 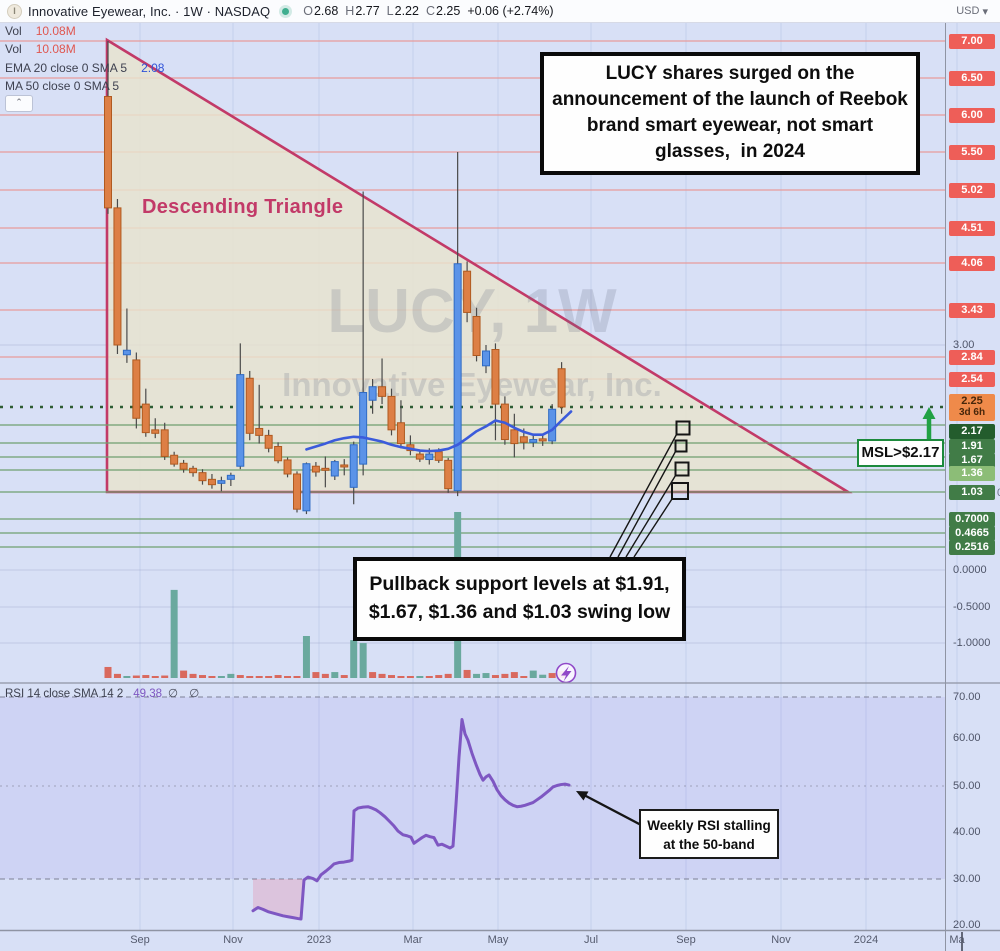 I want to click on legend-value: 10.08M, so click(x=55, y=31).